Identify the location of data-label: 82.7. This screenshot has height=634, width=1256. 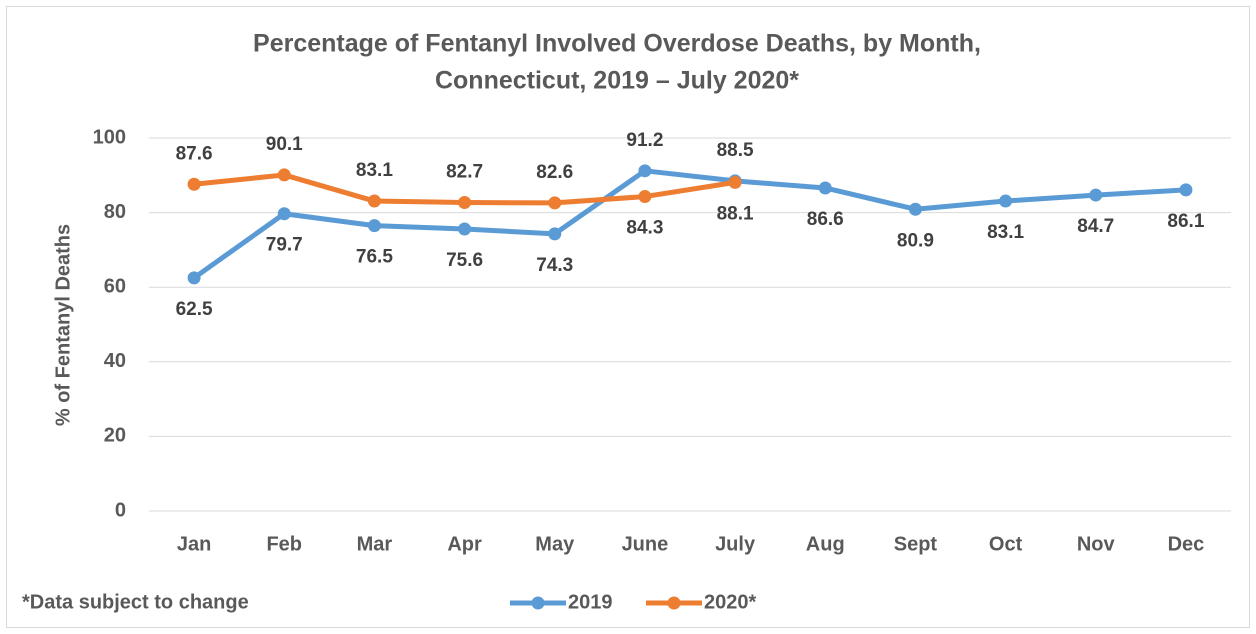
(464, 172).